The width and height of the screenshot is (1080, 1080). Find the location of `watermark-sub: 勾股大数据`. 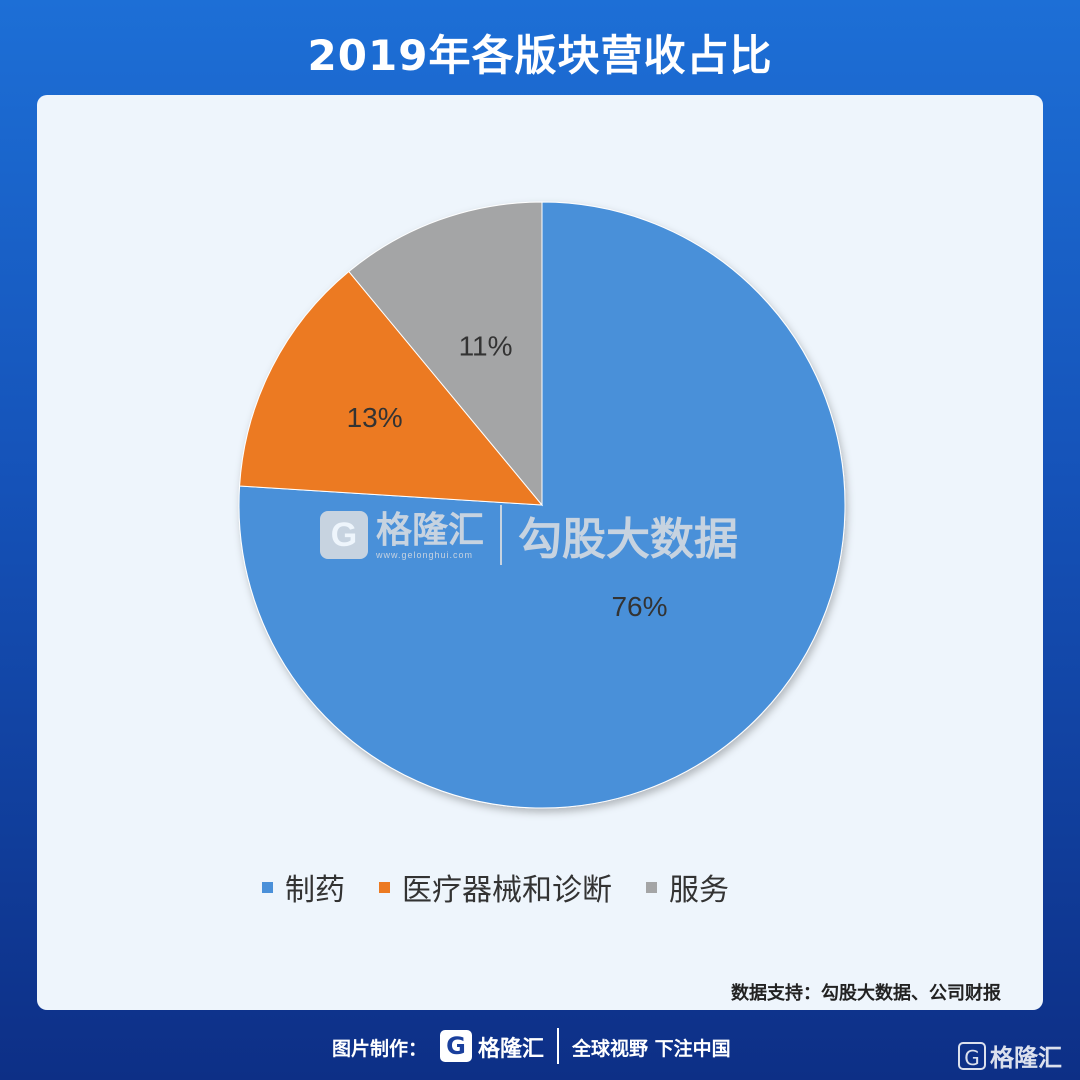

watermark-sub: 勾股大数据 is located at coordinates (628, 539).